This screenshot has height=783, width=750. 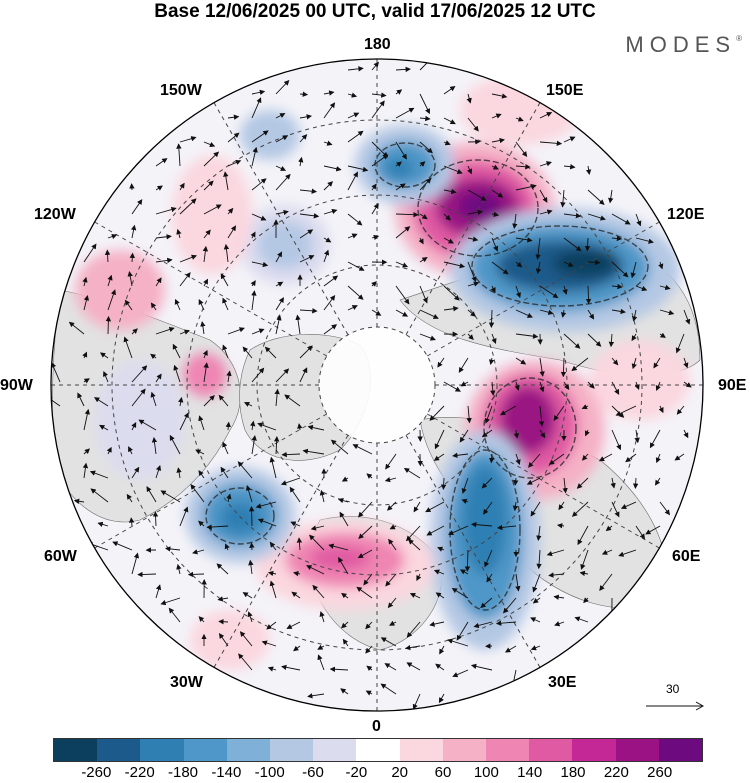 I want to click on colorbar-tick-label: -60, so click(x=313, y=772).